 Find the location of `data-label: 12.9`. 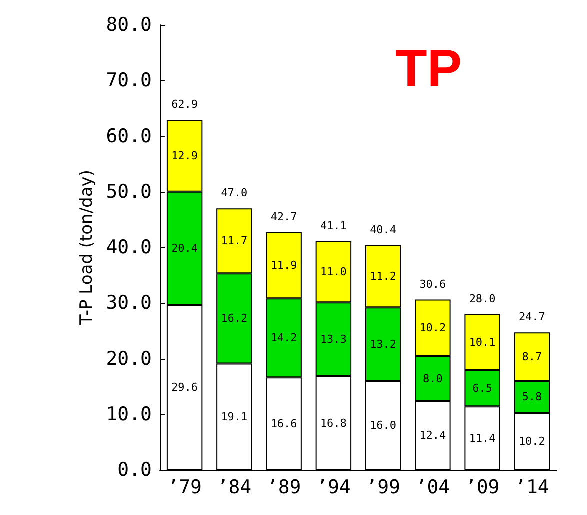

data-label: 12.9 is located at coordinates (185, 155).